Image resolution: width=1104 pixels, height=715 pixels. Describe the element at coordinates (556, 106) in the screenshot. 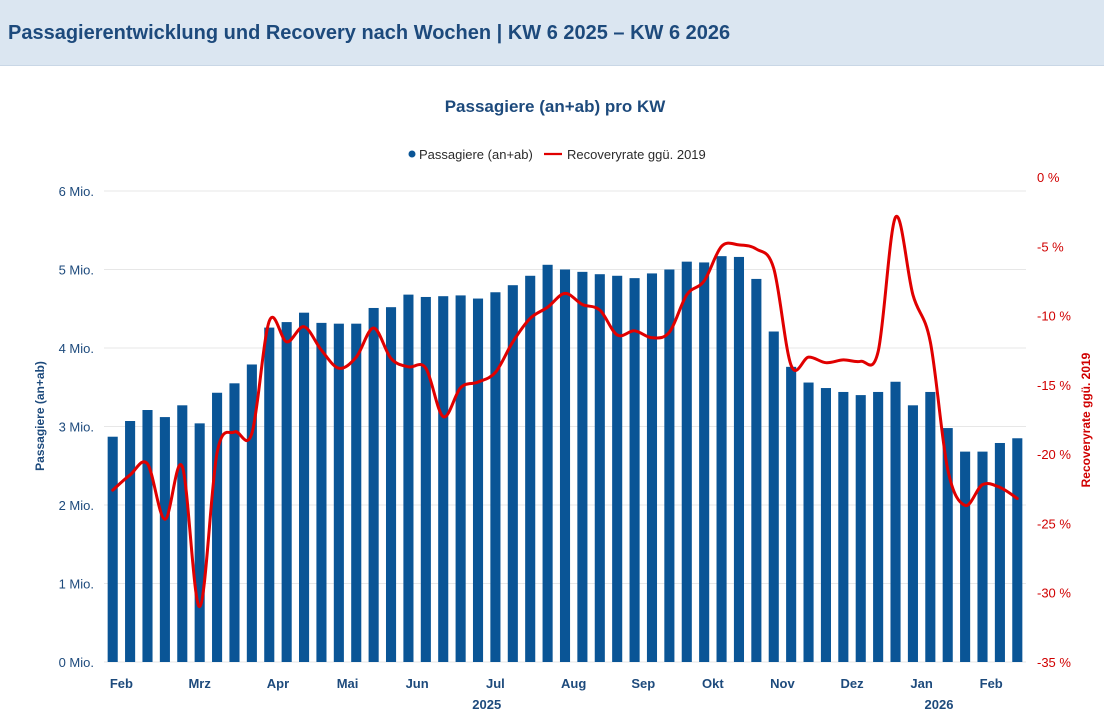

I see `chart-title: Passagiere (an+ab) pro KW` at that location.